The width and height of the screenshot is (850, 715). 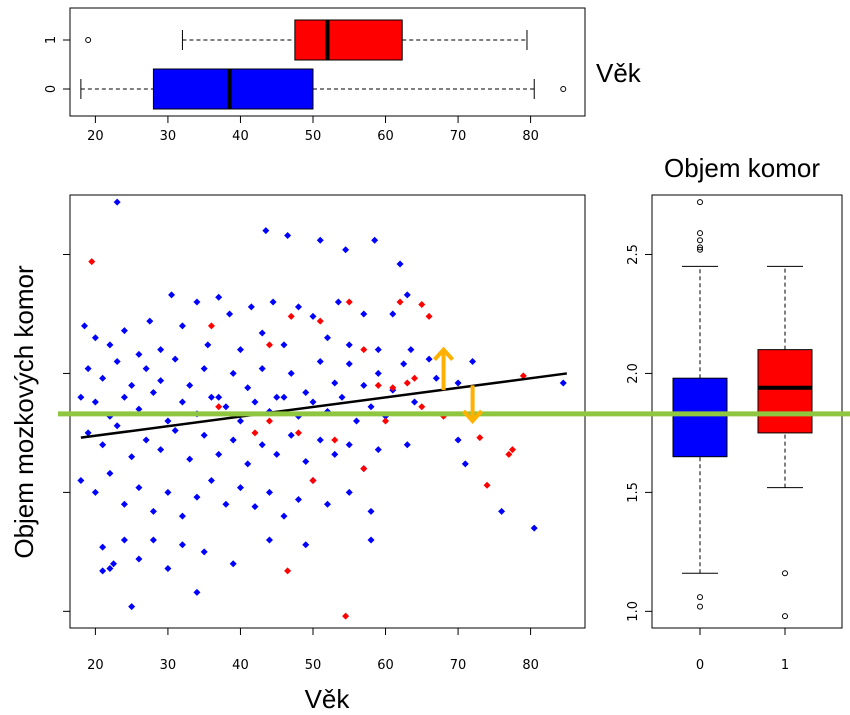 What do you see at coordinates (168, 665) in the screenshot?
I see `scatter-x-tick-label: 30` at bounding box center [168, 665].